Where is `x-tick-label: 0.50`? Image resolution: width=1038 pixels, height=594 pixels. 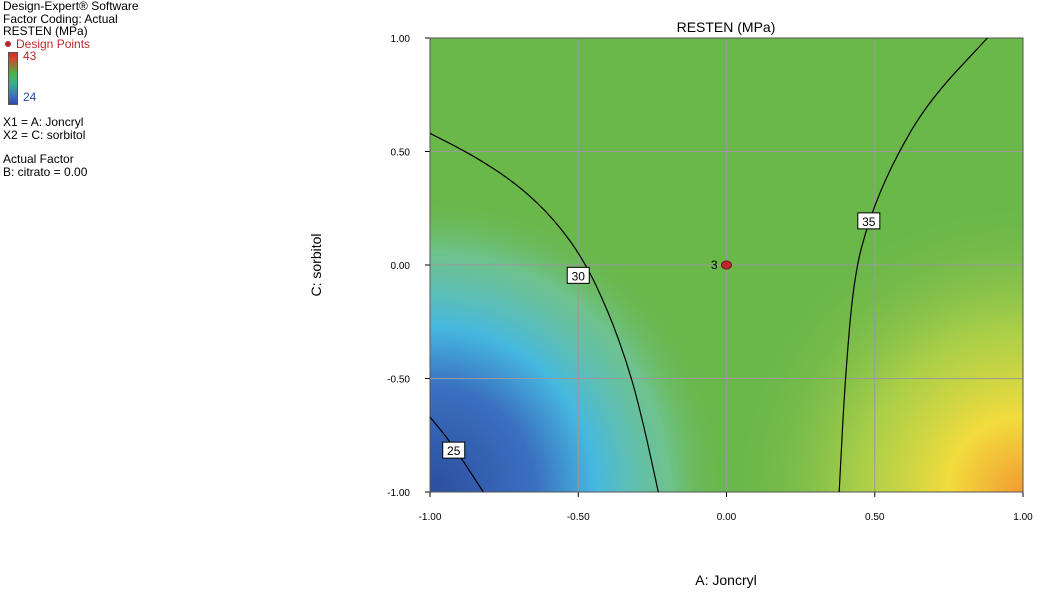
x-tick-label: 0.50 is located at coordinates (875, 517).